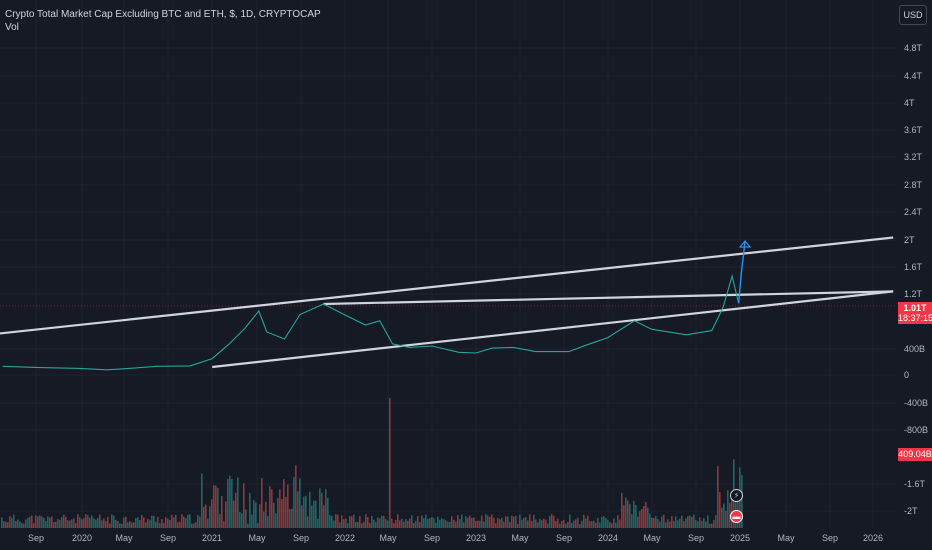  What do you see at coordinates (608, 538) in the screenshot?
I see `time-axis-label: 2024` at bounding box center [608, 538].